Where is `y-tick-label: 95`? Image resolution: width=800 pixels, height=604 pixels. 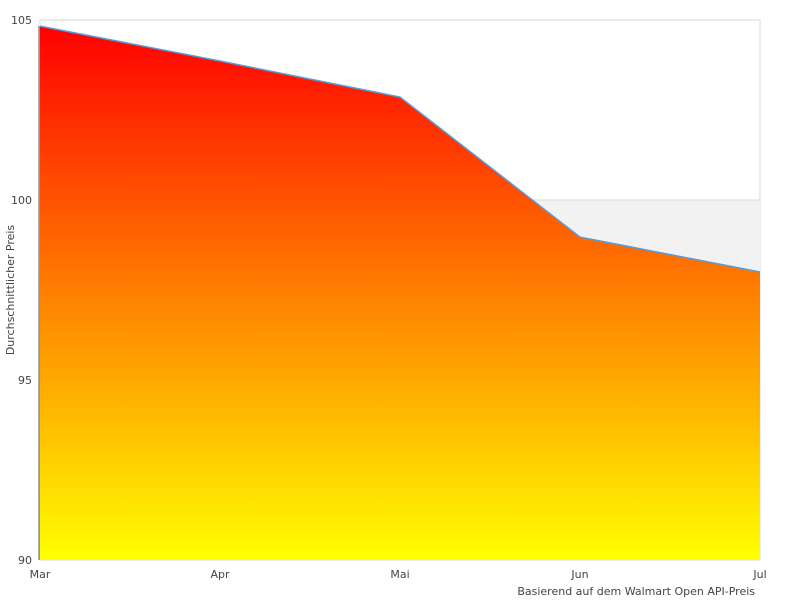
y-tick-label: 95 is located at coordinates (25, 380).